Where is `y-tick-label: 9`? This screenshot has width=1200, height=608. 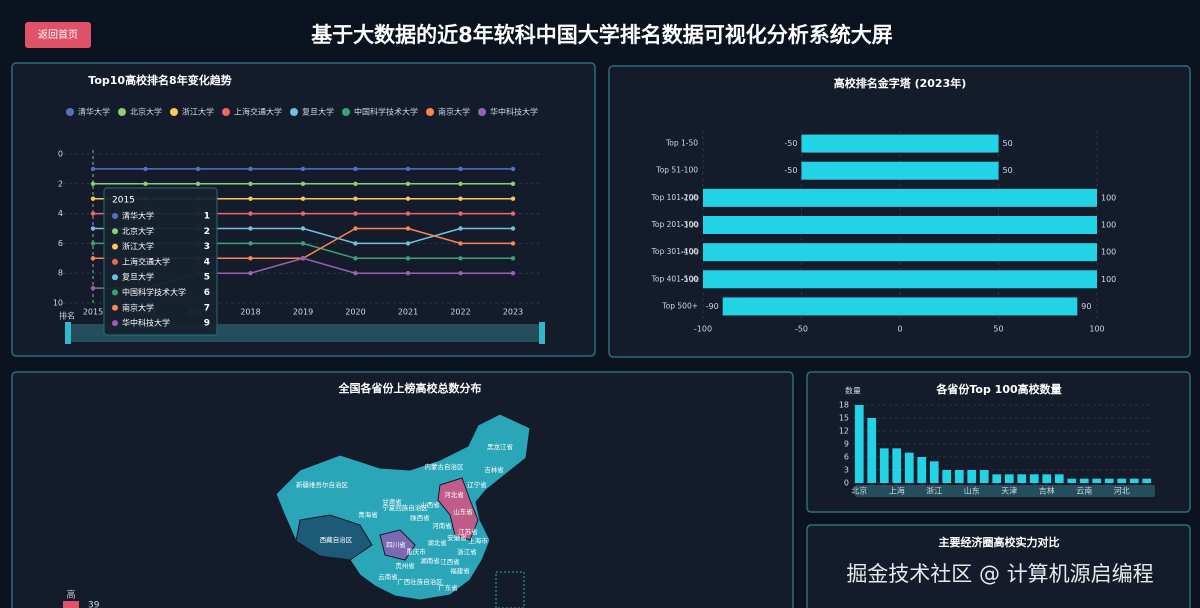
y-tick-label: 9 is located at coordinates (846, 444).